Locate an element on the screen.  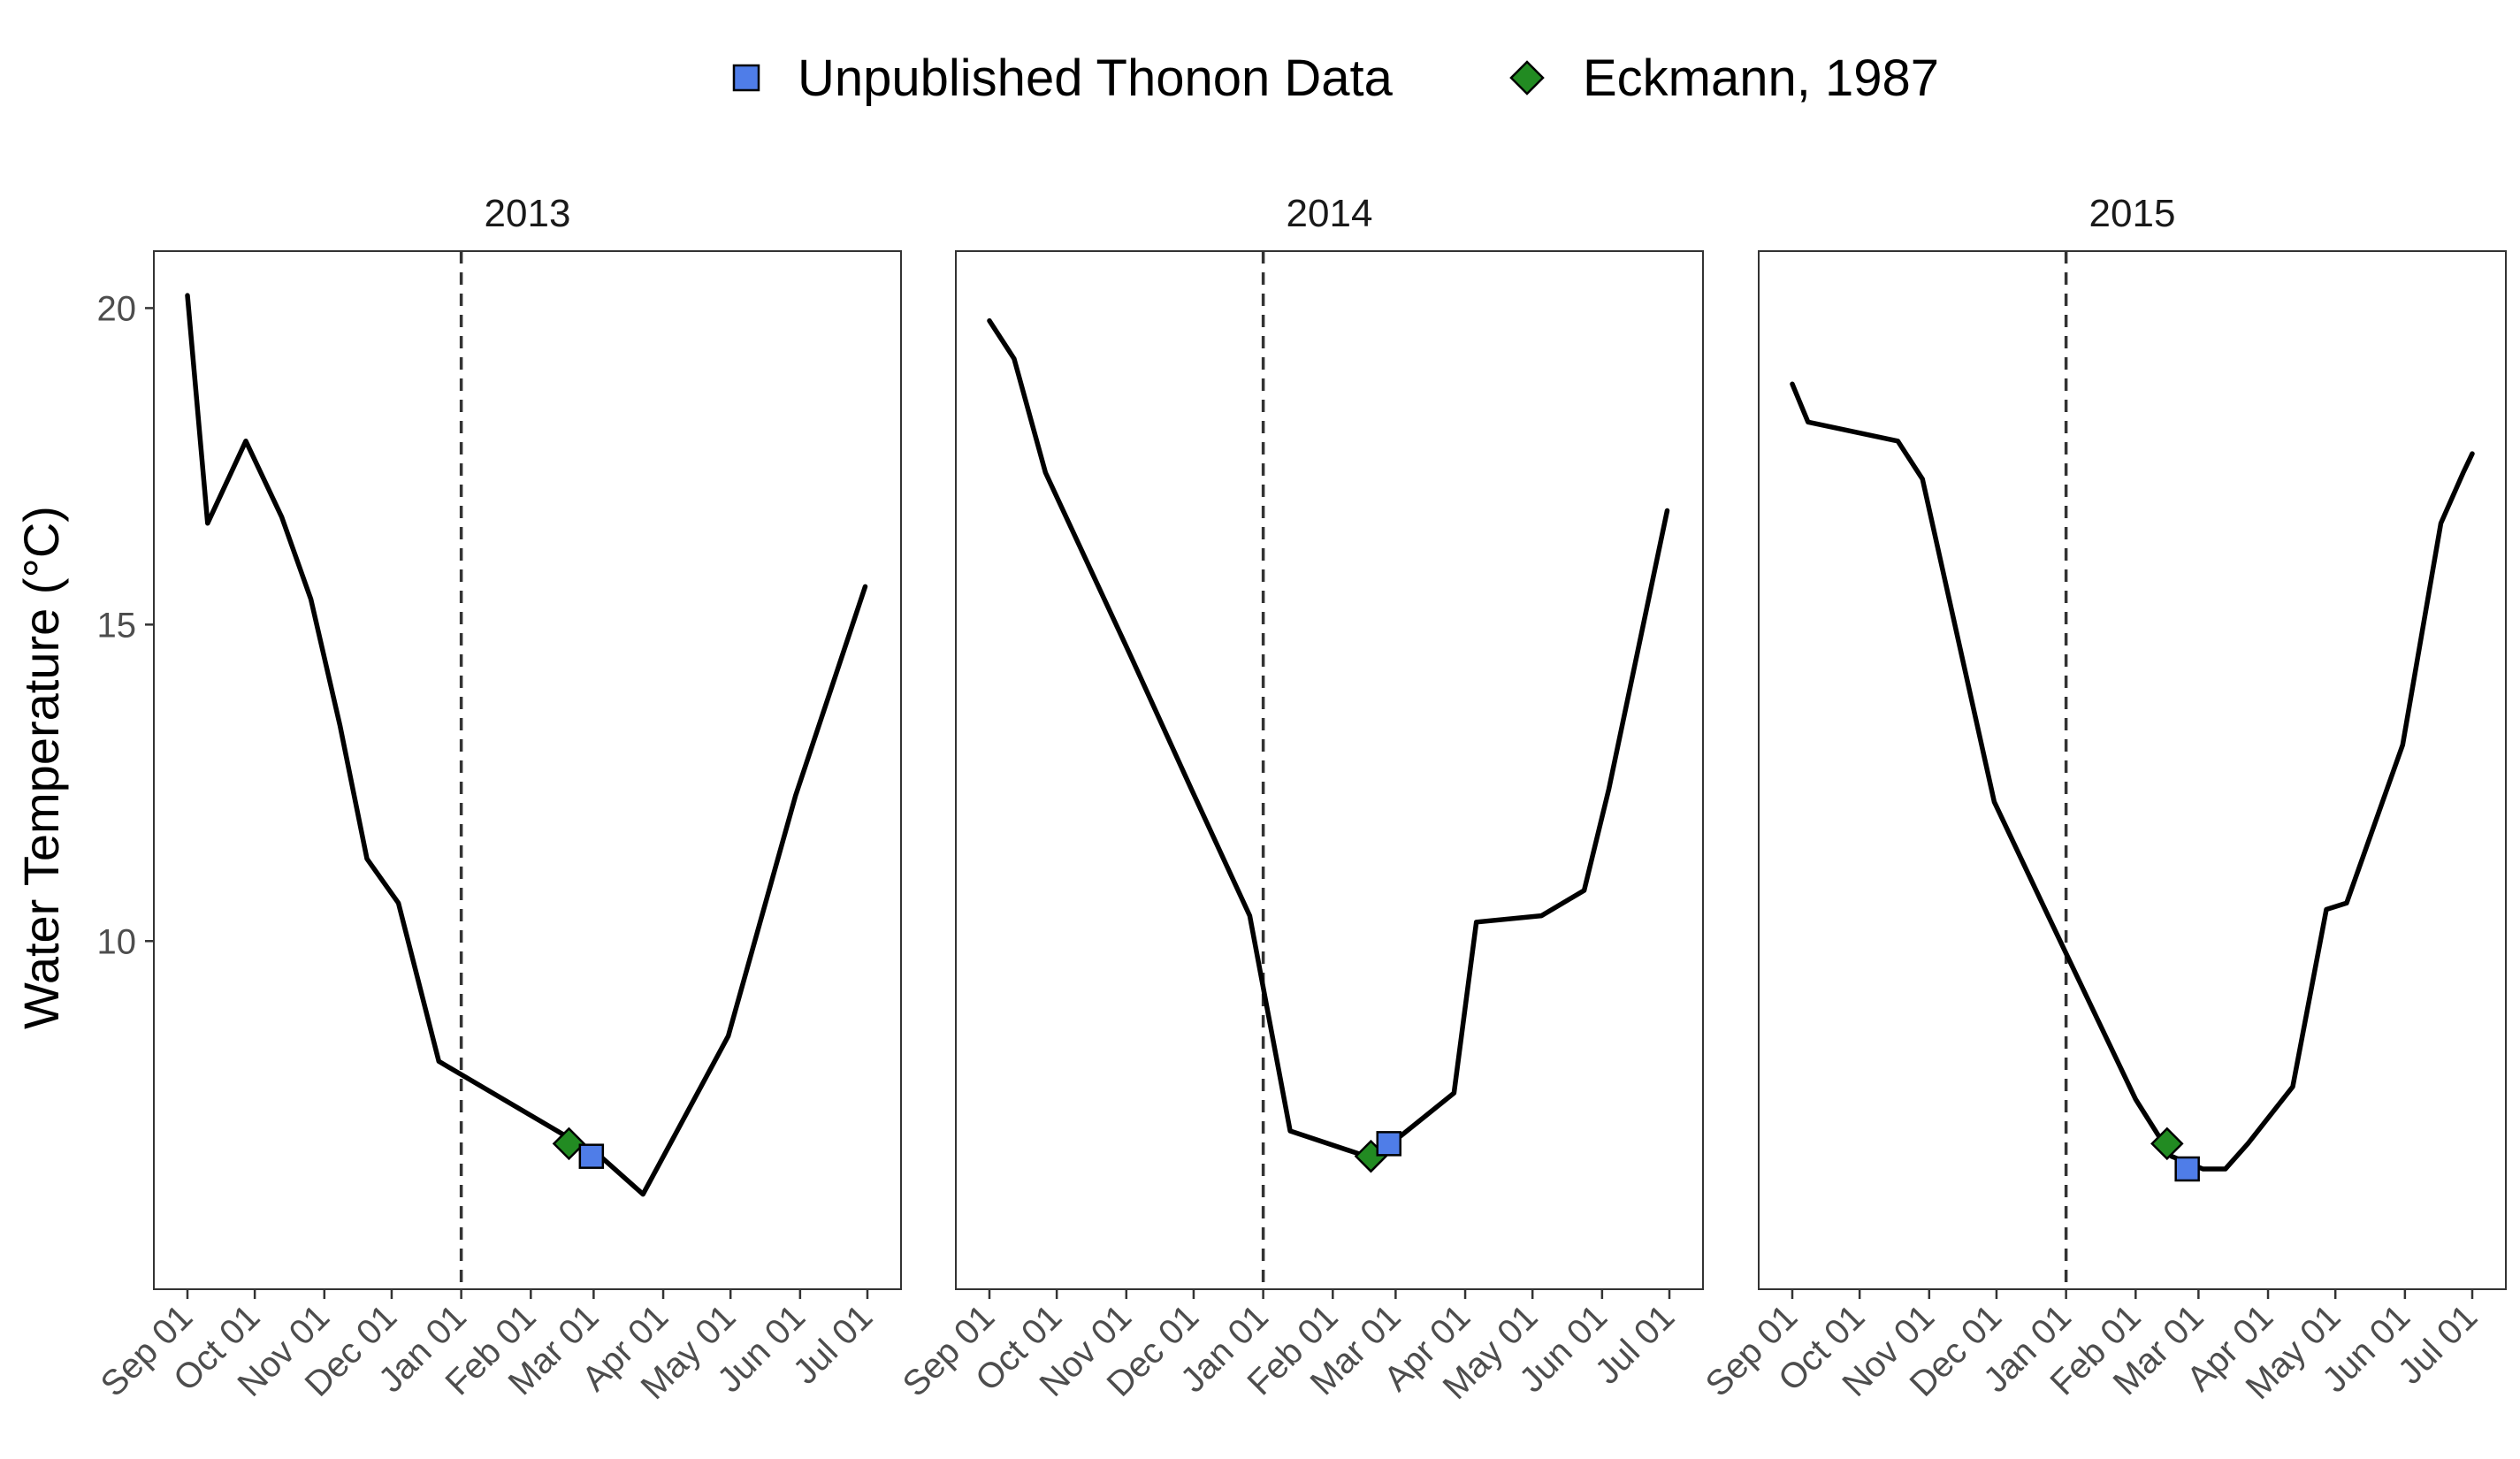
legend: Unpublished Thonon Data Eckmann, 1987 is located at coordinates (1335, 78).